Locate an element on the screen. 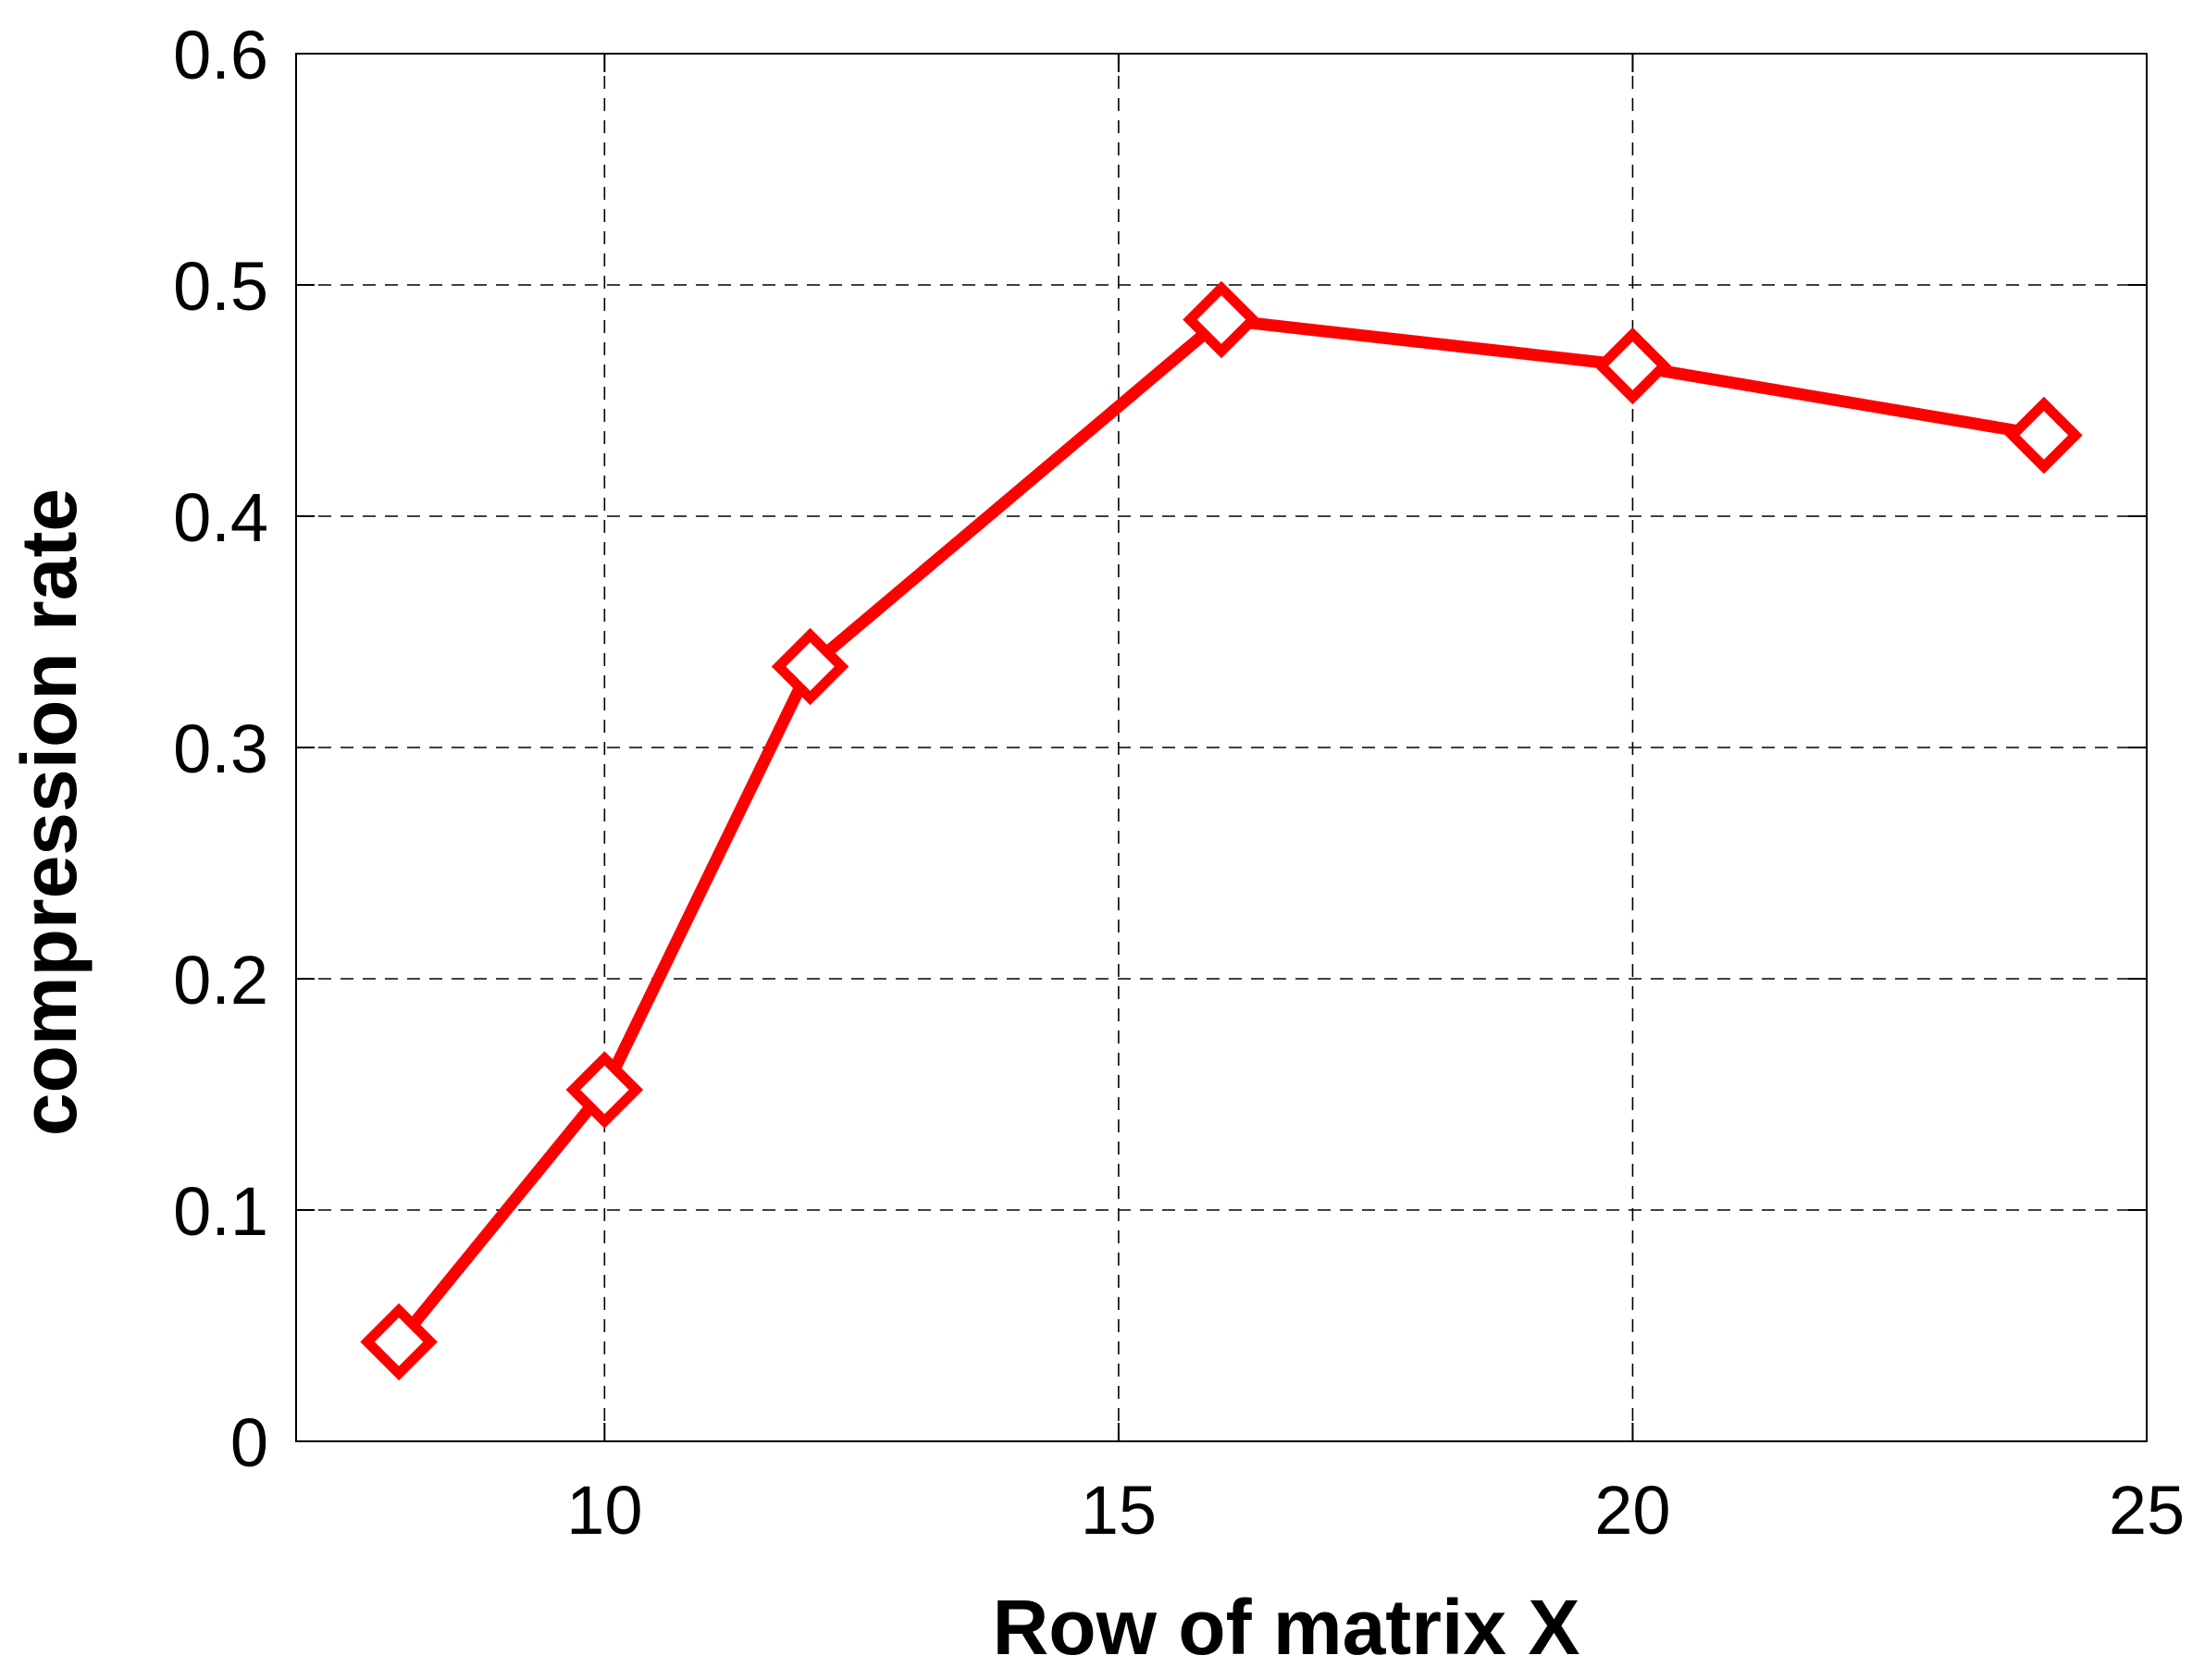 This screenshot has width=2205, height=1680. y-tick-label: 0.6 is located at coordinates (221, 55).